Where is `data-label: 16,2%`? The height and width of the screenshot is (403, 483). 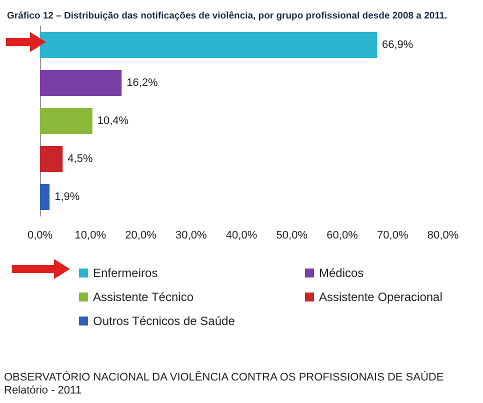 data-label: 16,2% is located at coordinates (142, 83).